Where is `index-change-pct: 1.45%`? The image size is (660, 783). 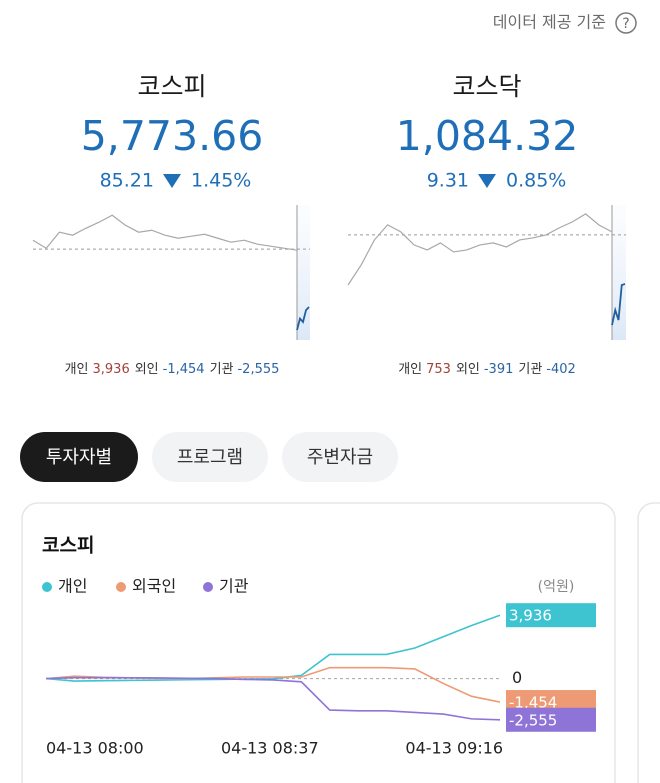
index-change-pct: 1.45% is located at coordinates (221, 181).